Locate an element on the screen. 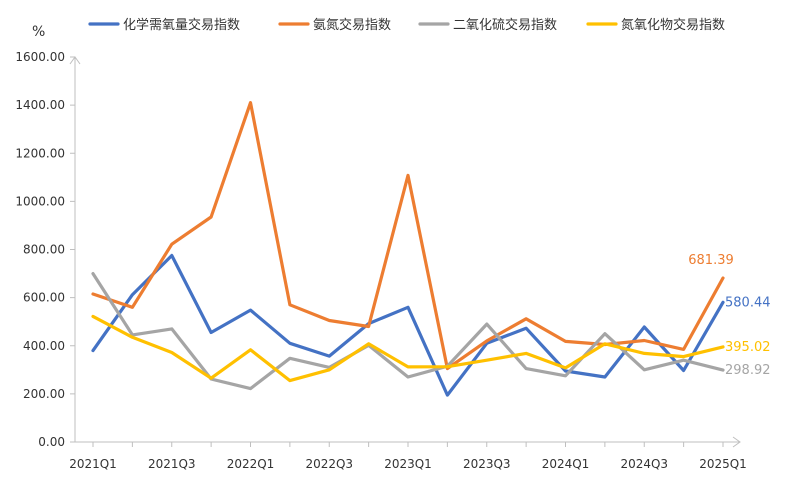 The image size is (788, 486). x-tick-label: 2023Q1 is located at coordinates (408, 464).